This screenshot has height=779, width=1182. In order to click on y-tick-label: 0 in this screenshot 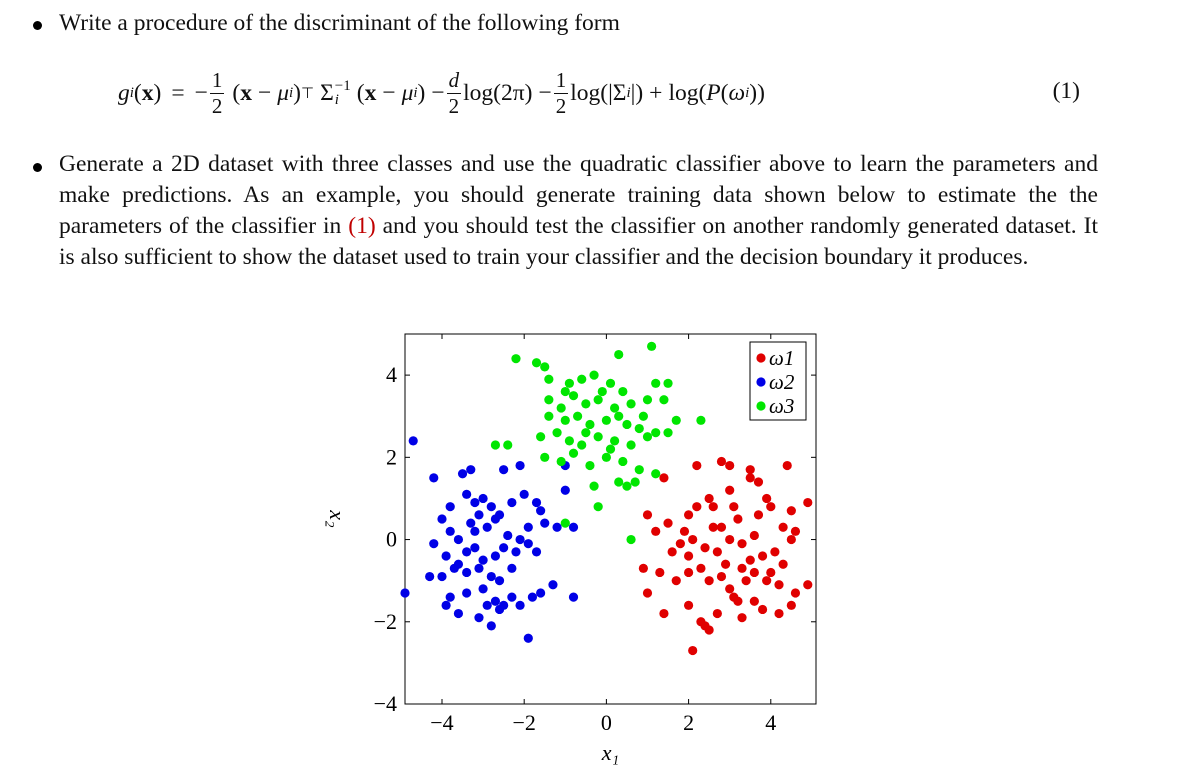, I will do `click(391, 539)`.